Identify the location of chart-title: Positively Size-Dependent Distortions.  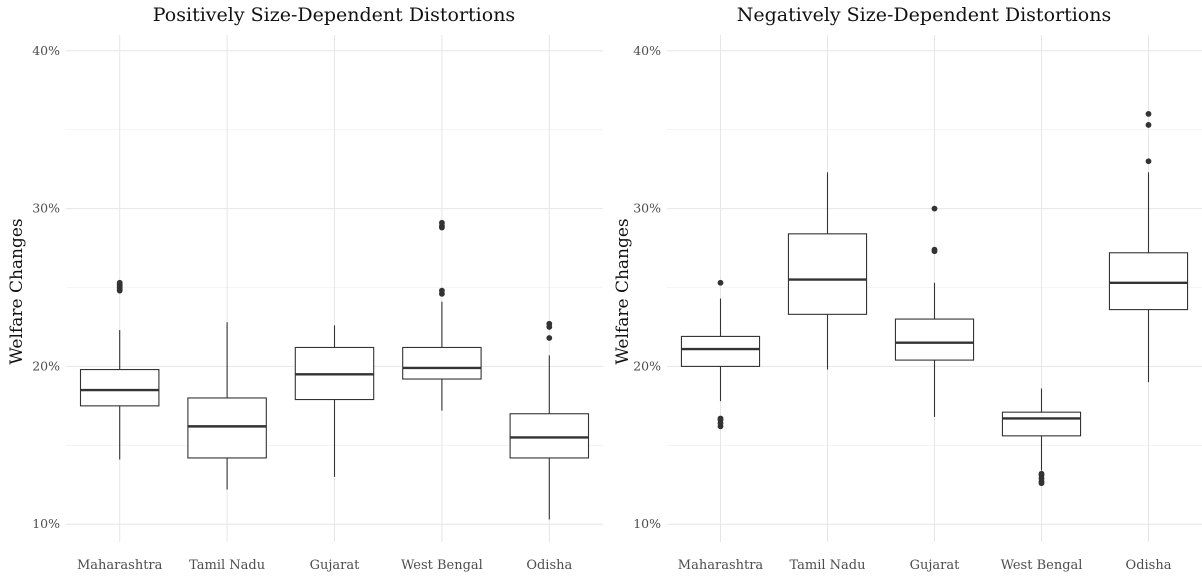
(334, 15).